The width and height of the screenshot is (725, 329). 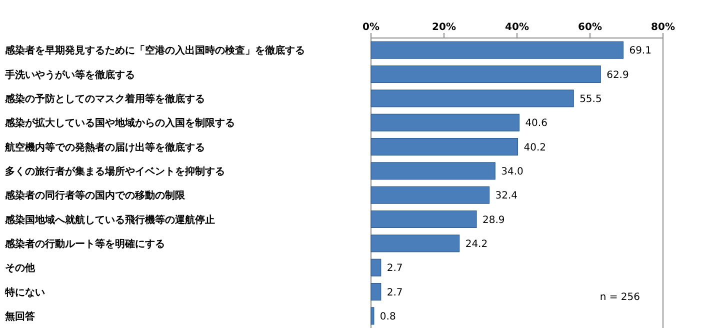 What do you see at coordinates (590, 27) in the screenshot?
I see `x-tick-label: 60%` at bounding box center [590, 27].